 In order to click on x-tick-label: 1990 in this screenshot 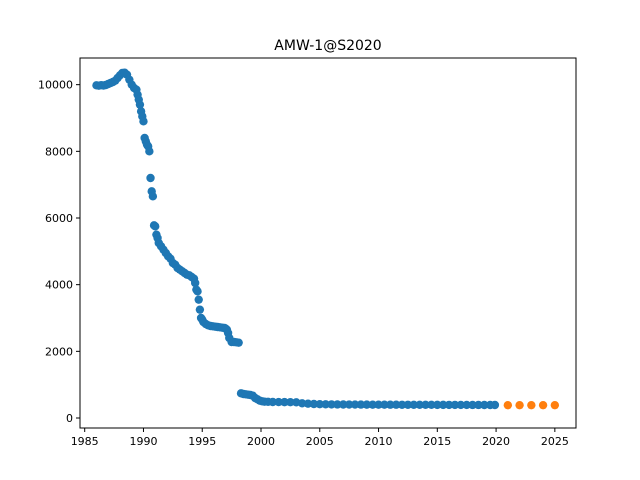, I will do `click(143, 441)`.